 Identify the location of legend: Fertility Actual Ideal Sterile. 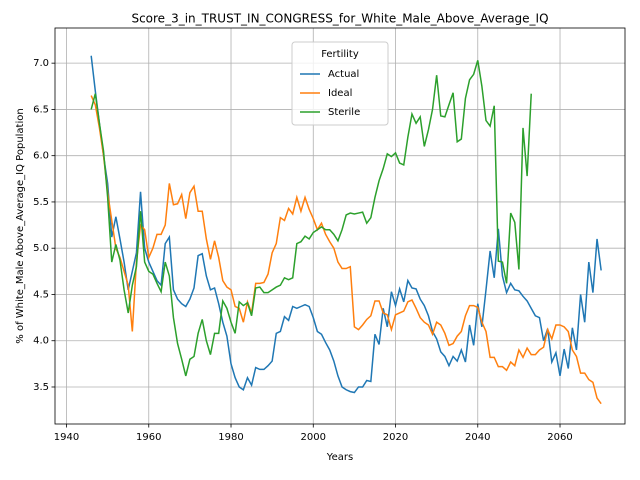
(340, 83).